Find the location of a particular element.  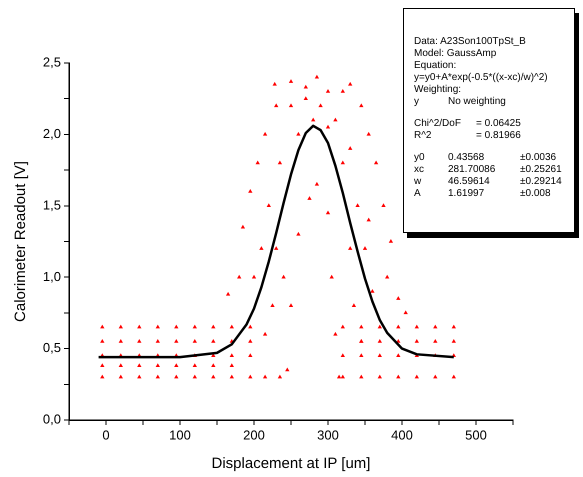

annotation: Equation: is located at coordinates (435, 66).